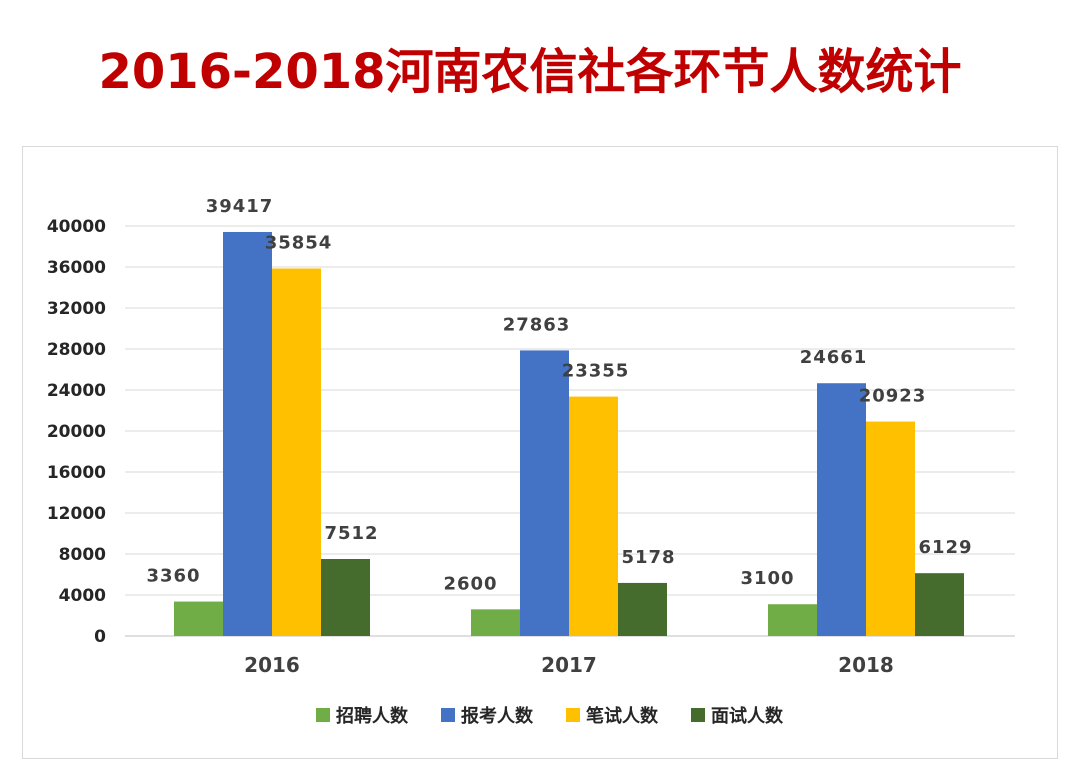 Image resolution: width=1080 pixels, height=779 pixels. Describe the element at coordinates (173, 576) in the screenshot. I see `data-label: 3360` at that location.